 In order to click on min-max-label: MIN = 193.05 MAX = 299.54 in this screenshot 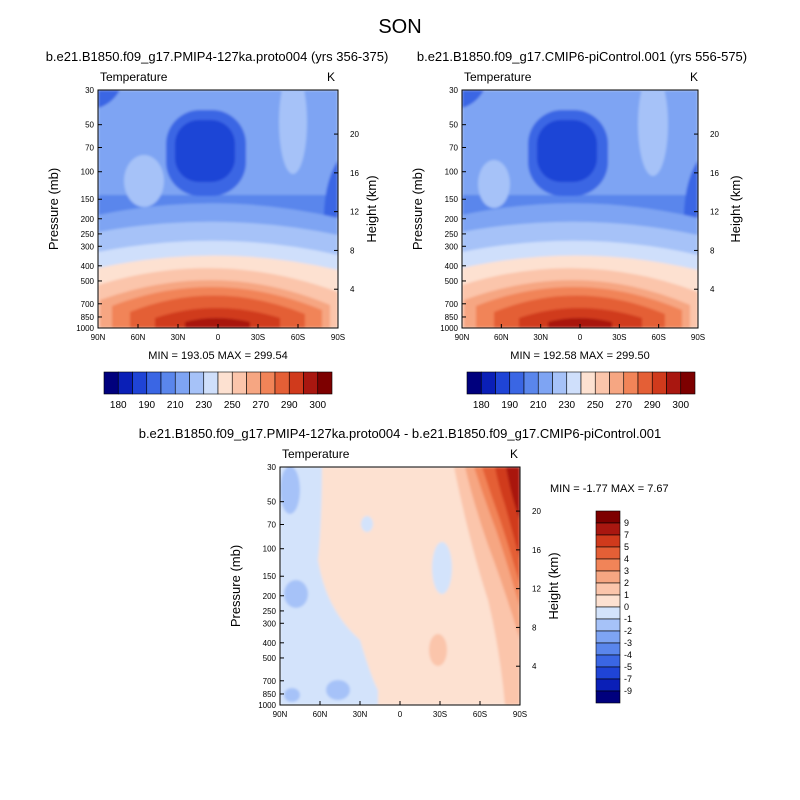, I will do `click(217, 356)`.